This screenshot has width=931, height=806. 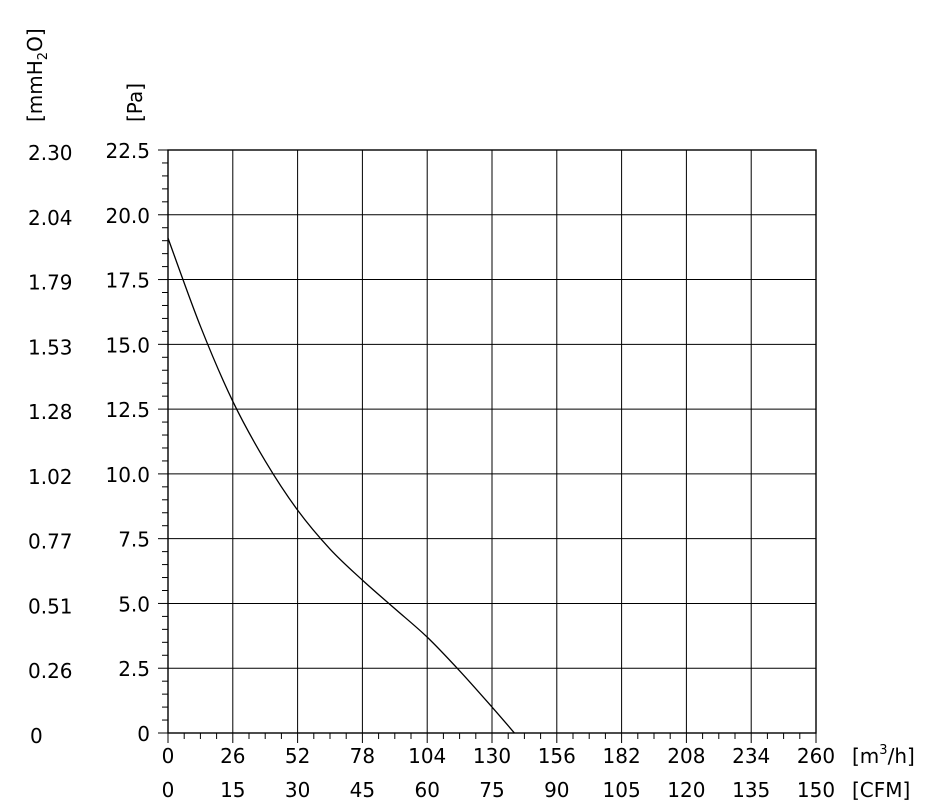 I want to click on x-tick-label-cfm: 0, so click(x=168, y=790).